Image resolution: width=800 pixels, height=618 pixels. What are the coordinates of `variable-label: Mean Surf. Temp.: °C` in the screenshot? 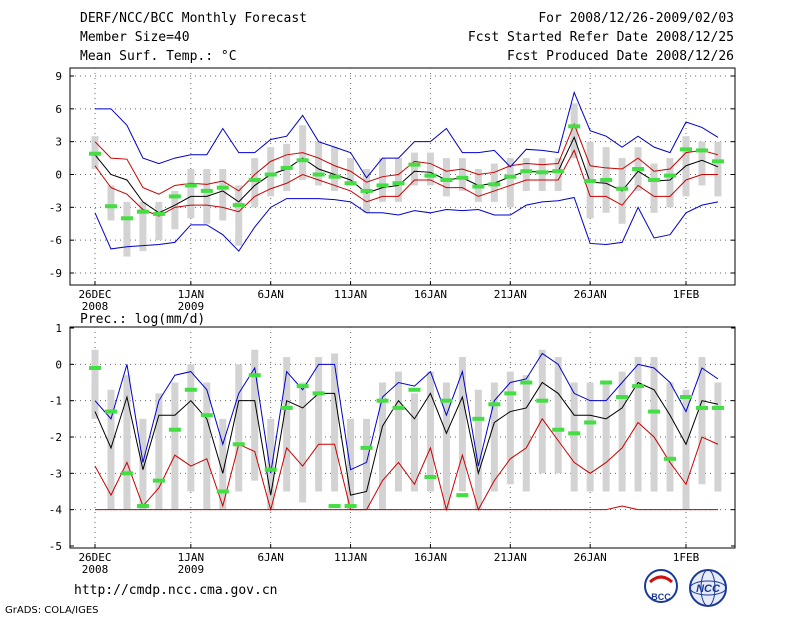 It's located at (158, 56).